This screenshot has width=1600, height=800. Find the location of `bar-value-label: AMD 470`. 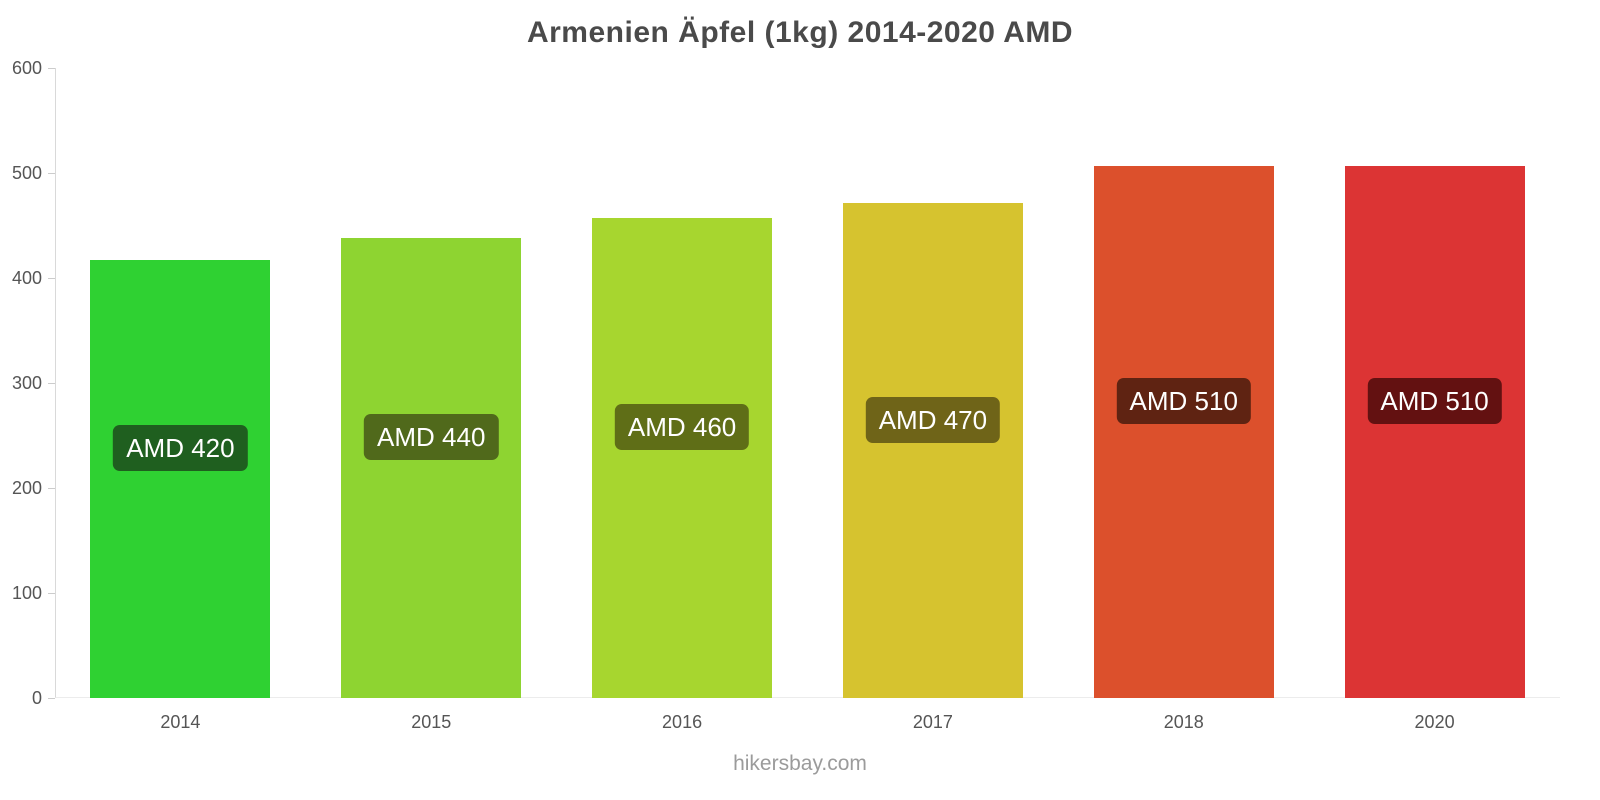

bar-value-label: AMD 470 is located at coordinates (933, 419).